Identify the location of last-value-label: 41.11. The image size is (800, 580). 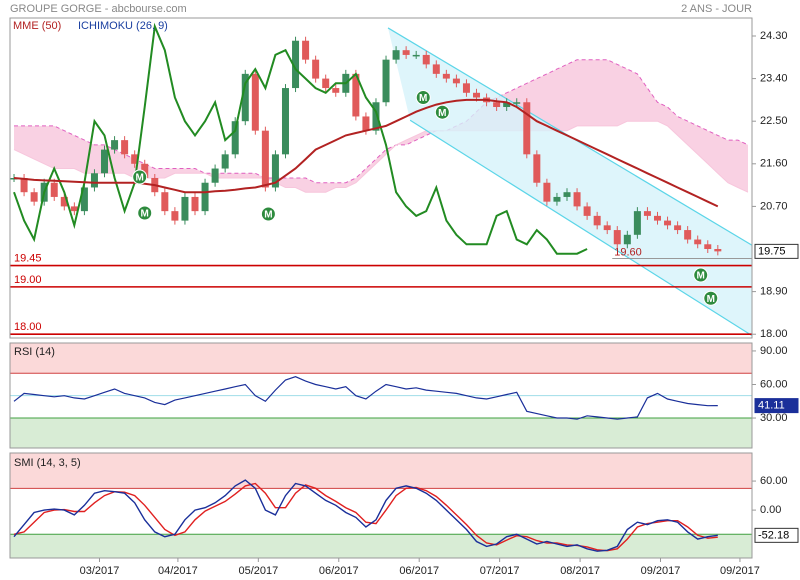
(771, 406).